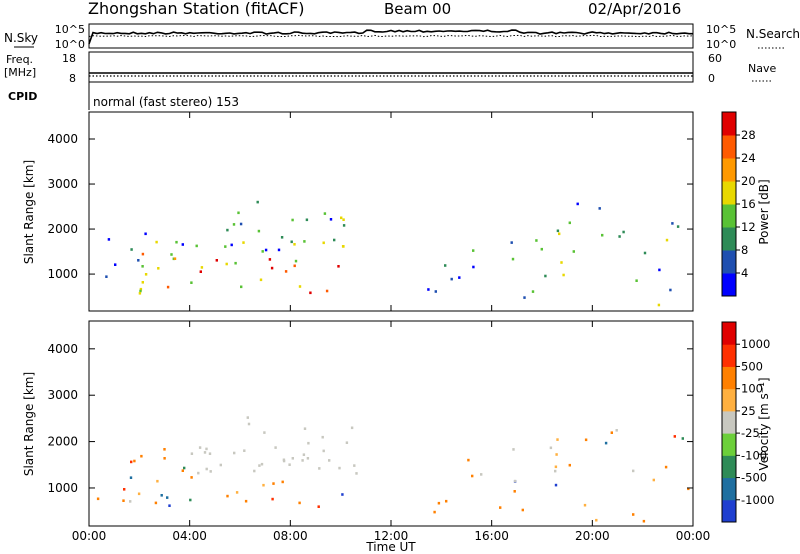 Image resolution: width=800 pixels, height=554 pixels. Describe the element at coordinates (393, 469) in the screenshot. I see `velocity-heatmap-data` at that location.